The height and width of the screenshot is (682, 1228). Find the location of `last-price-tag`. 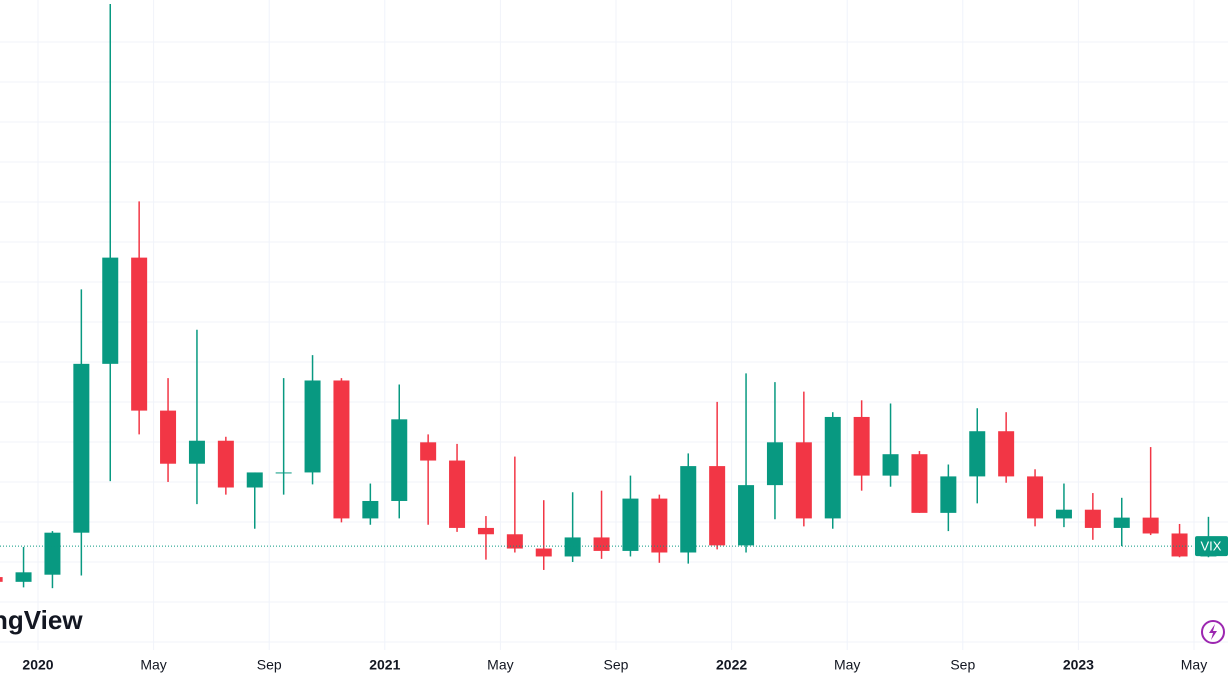

last-price-tag is located at coordinates (1211, 546).